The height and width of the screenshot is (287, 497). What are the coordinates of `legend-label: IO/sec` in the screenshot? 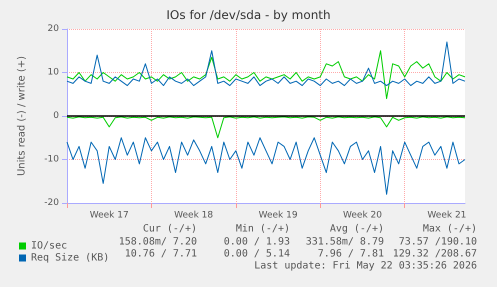 It's located at (49, 246).